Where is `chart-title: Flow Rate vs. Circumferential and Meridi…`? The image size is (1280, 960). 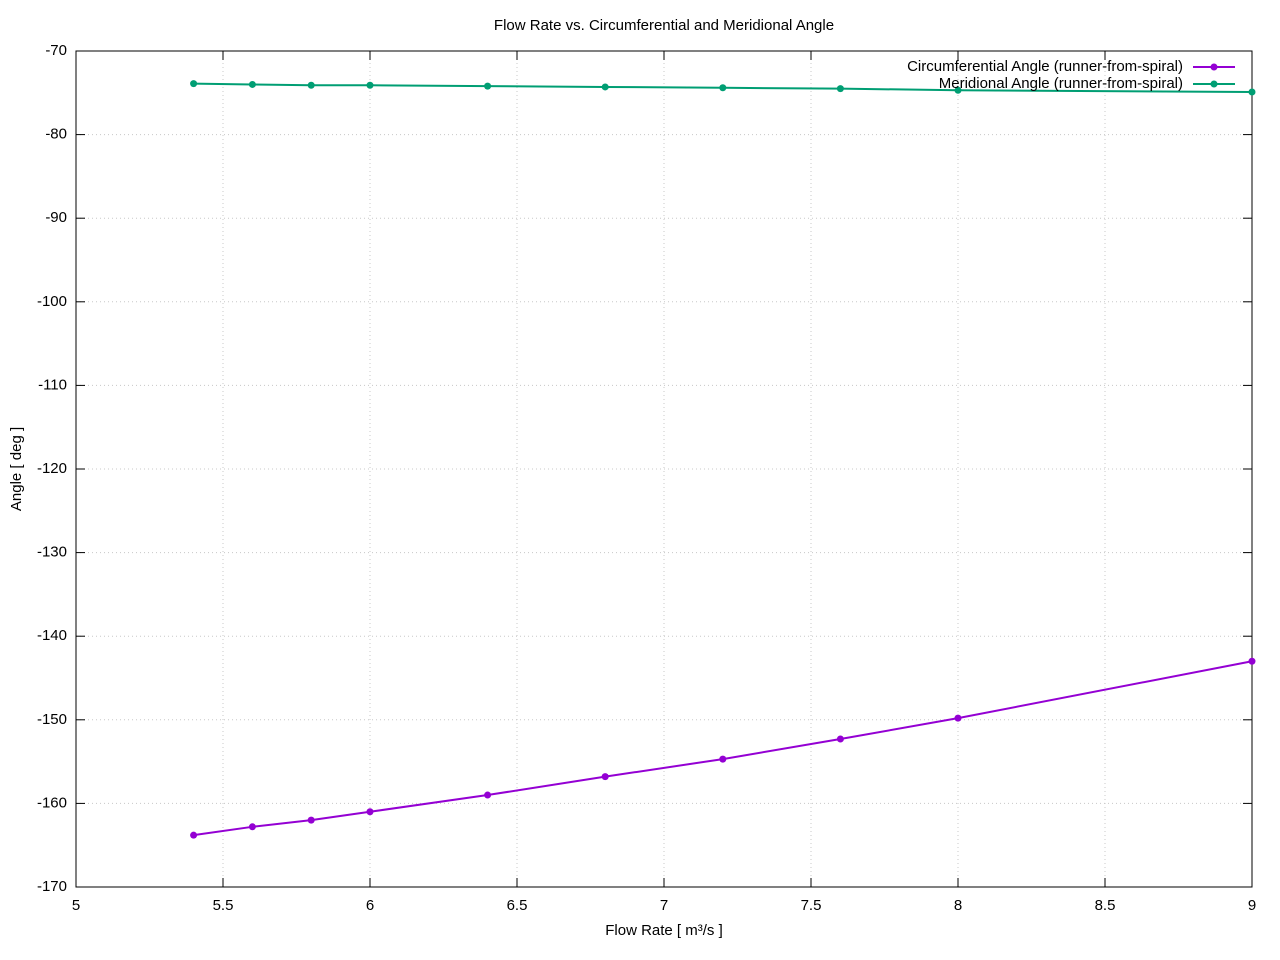
chart-title: Flow Rate vs. Circumferential and Meridi… is located at coordinates (664, 25).